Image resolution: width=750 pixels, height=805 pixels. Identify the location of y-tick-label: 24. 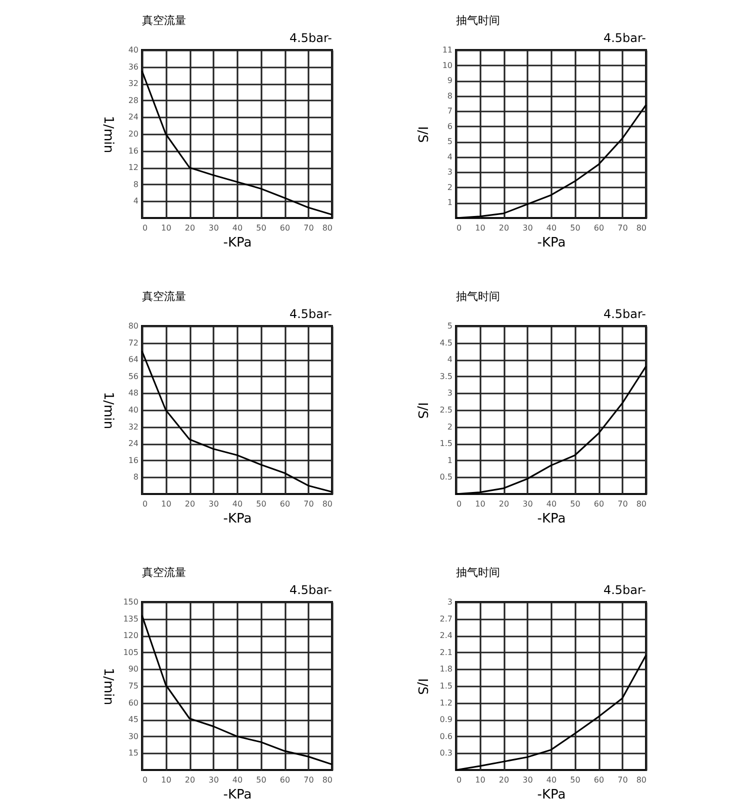
(133, 443).